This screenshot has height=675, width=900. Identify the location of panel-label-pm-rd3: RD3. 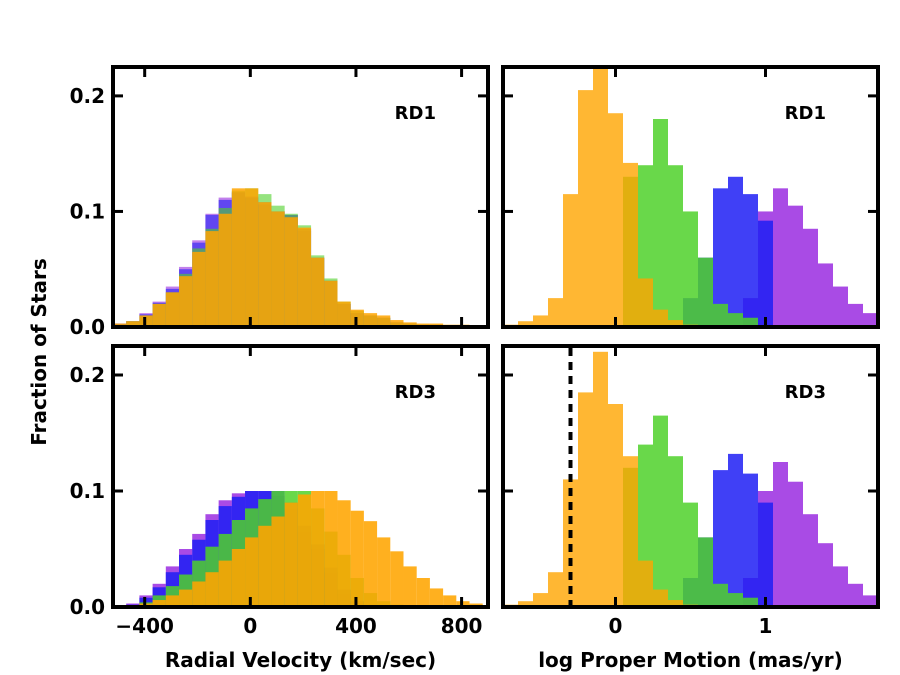
(805, 392).